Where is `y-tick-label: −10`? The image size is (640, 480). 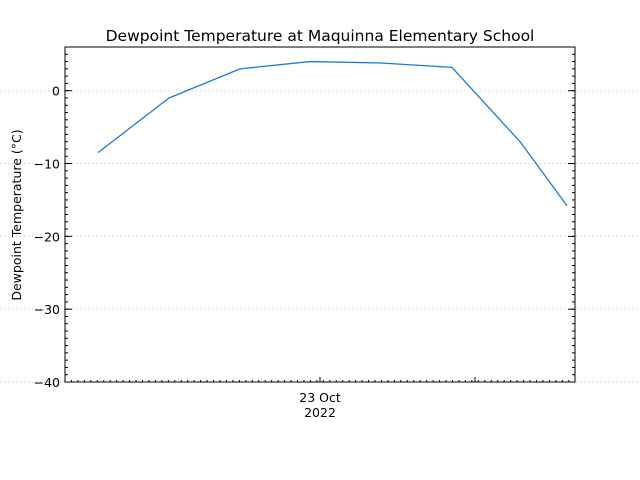 y-tick-label: −10 is located at coordinates (47, 164).